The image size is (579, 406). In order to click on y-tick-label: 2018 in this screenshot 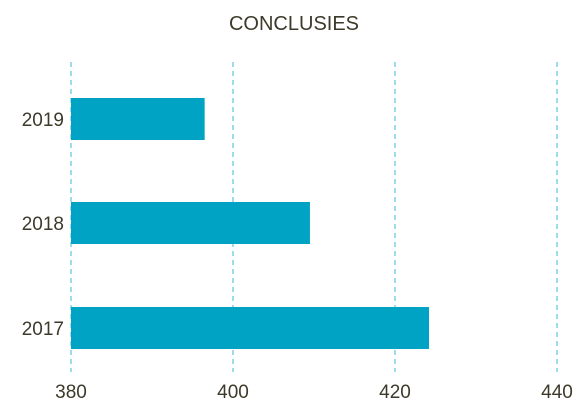, I will do `click(43, 224)`.